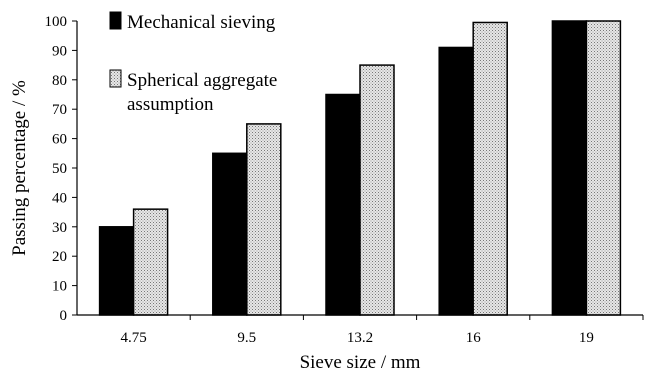 The height and width of the screenshot is (375, 645). I want to click on y-tick-label: 70, so click(59, 110).